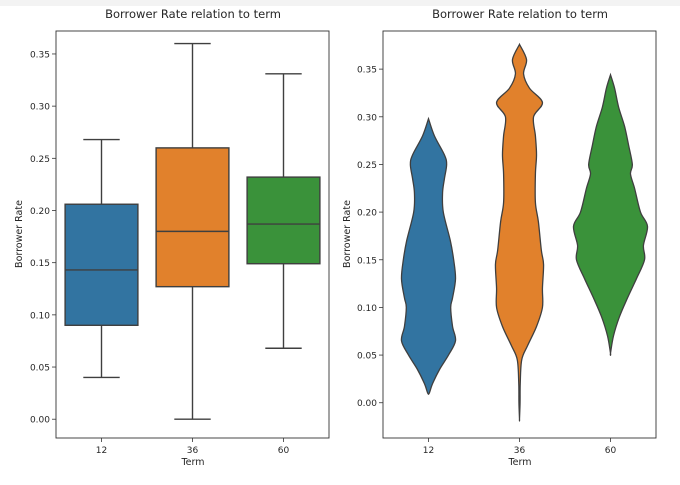 The image size is (680, 485). I want to click on window-top-bar, so click(340, 3).